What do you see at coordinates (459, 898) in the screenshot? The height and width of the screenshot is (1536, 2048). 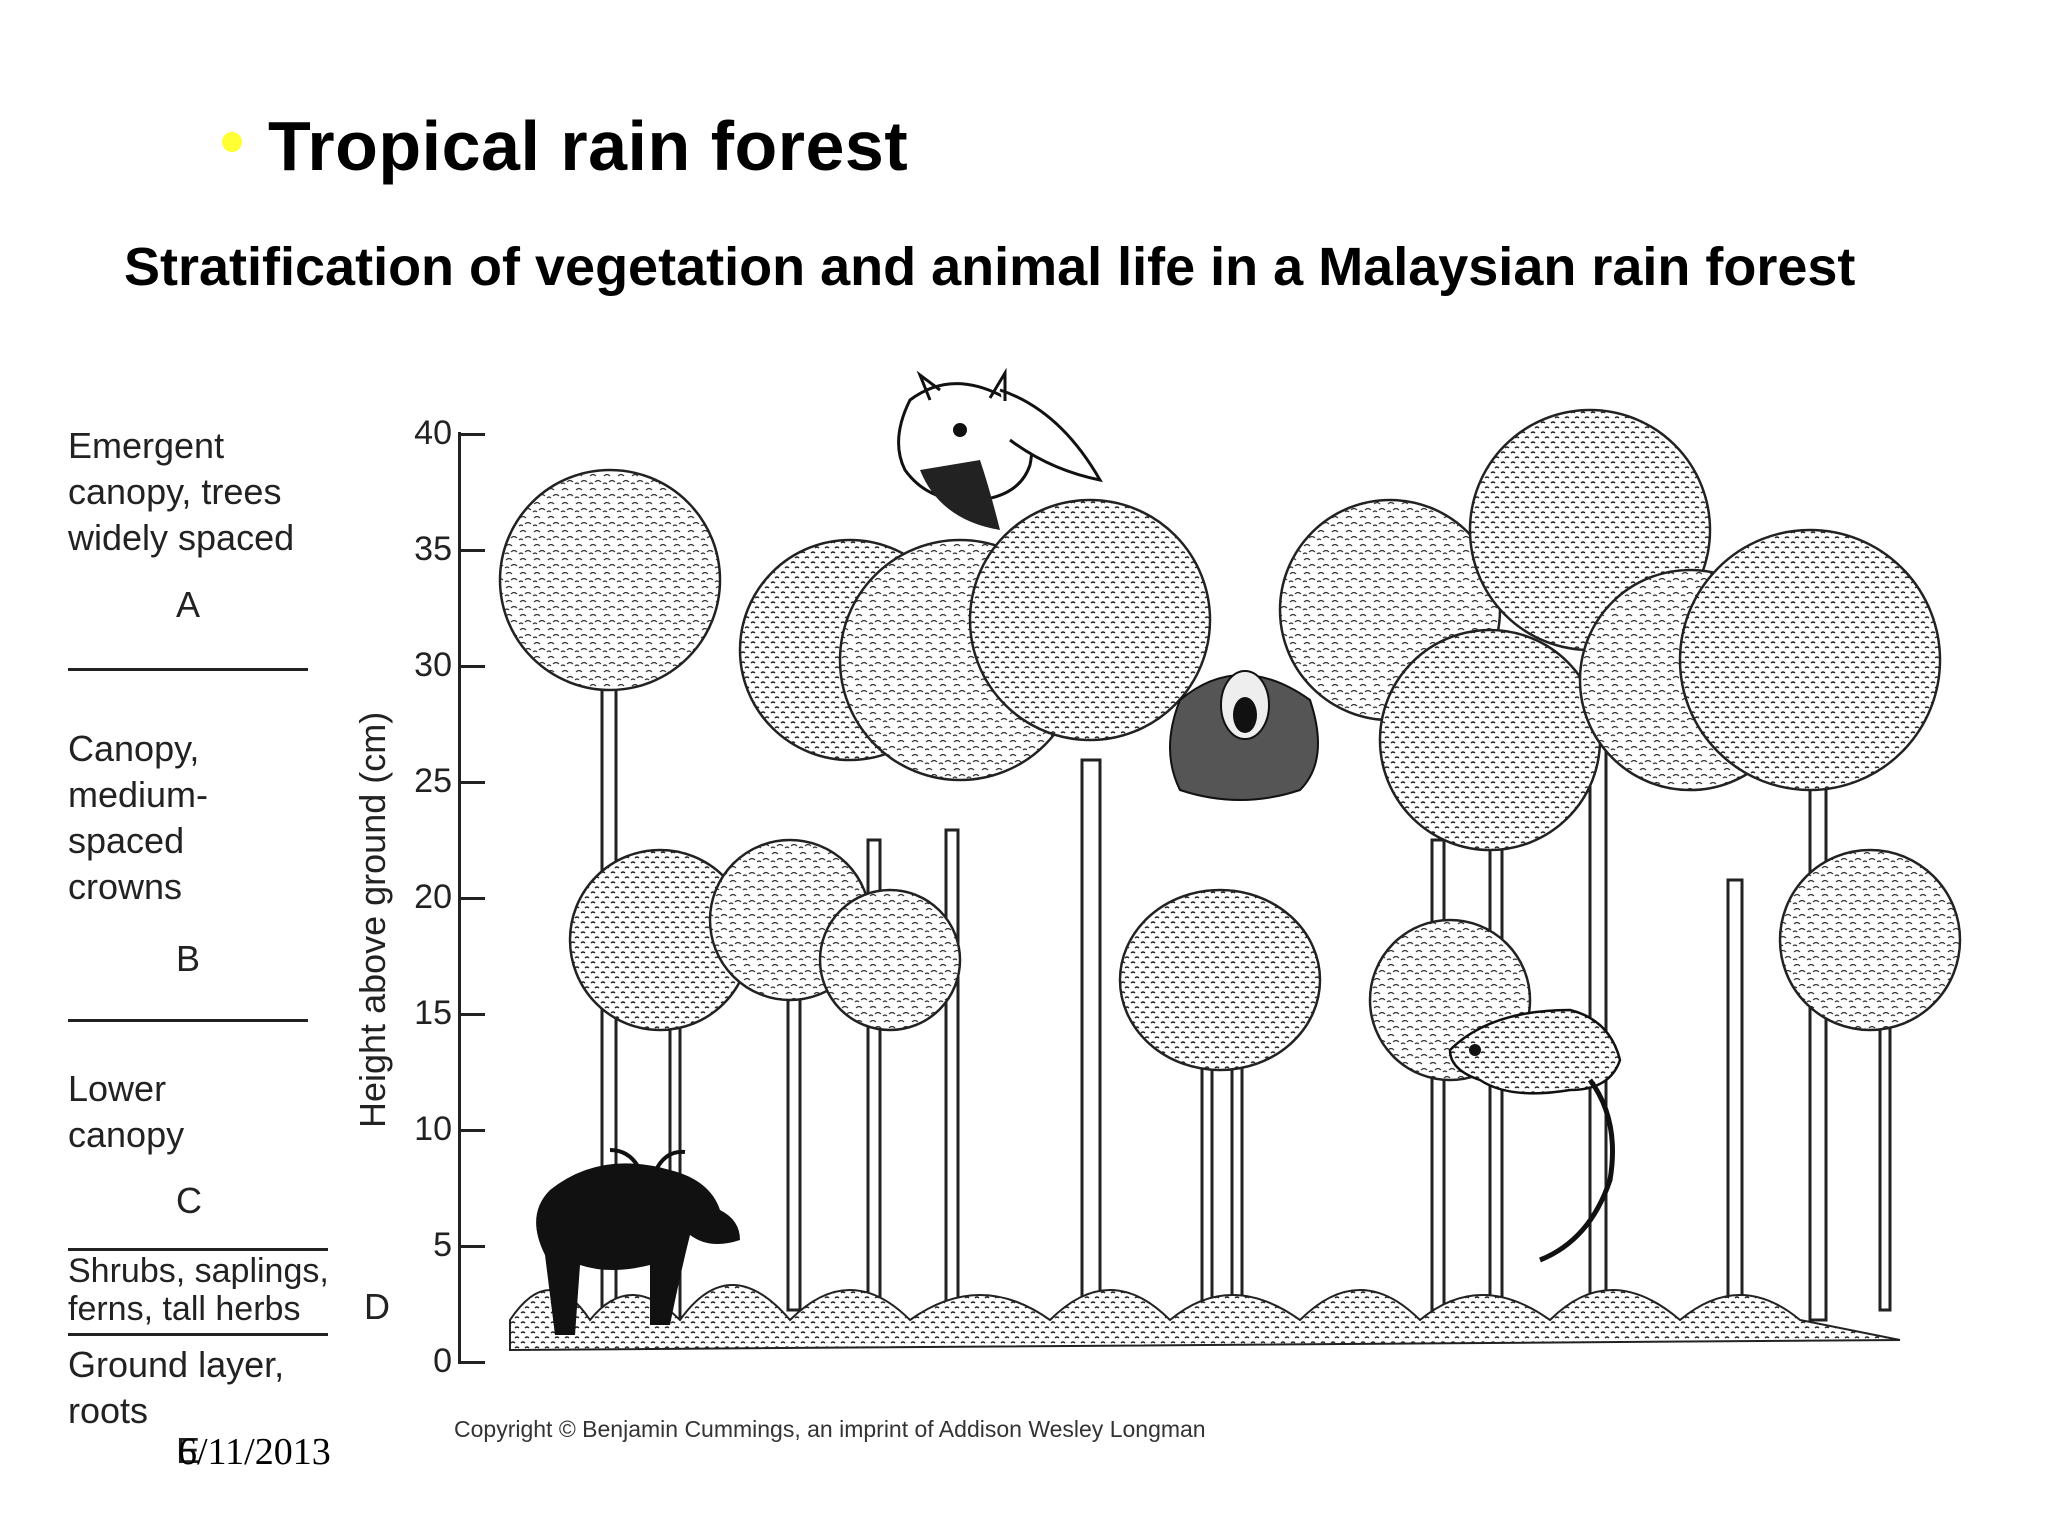 I see `y-axis-line` at bounding box center [459, 898].